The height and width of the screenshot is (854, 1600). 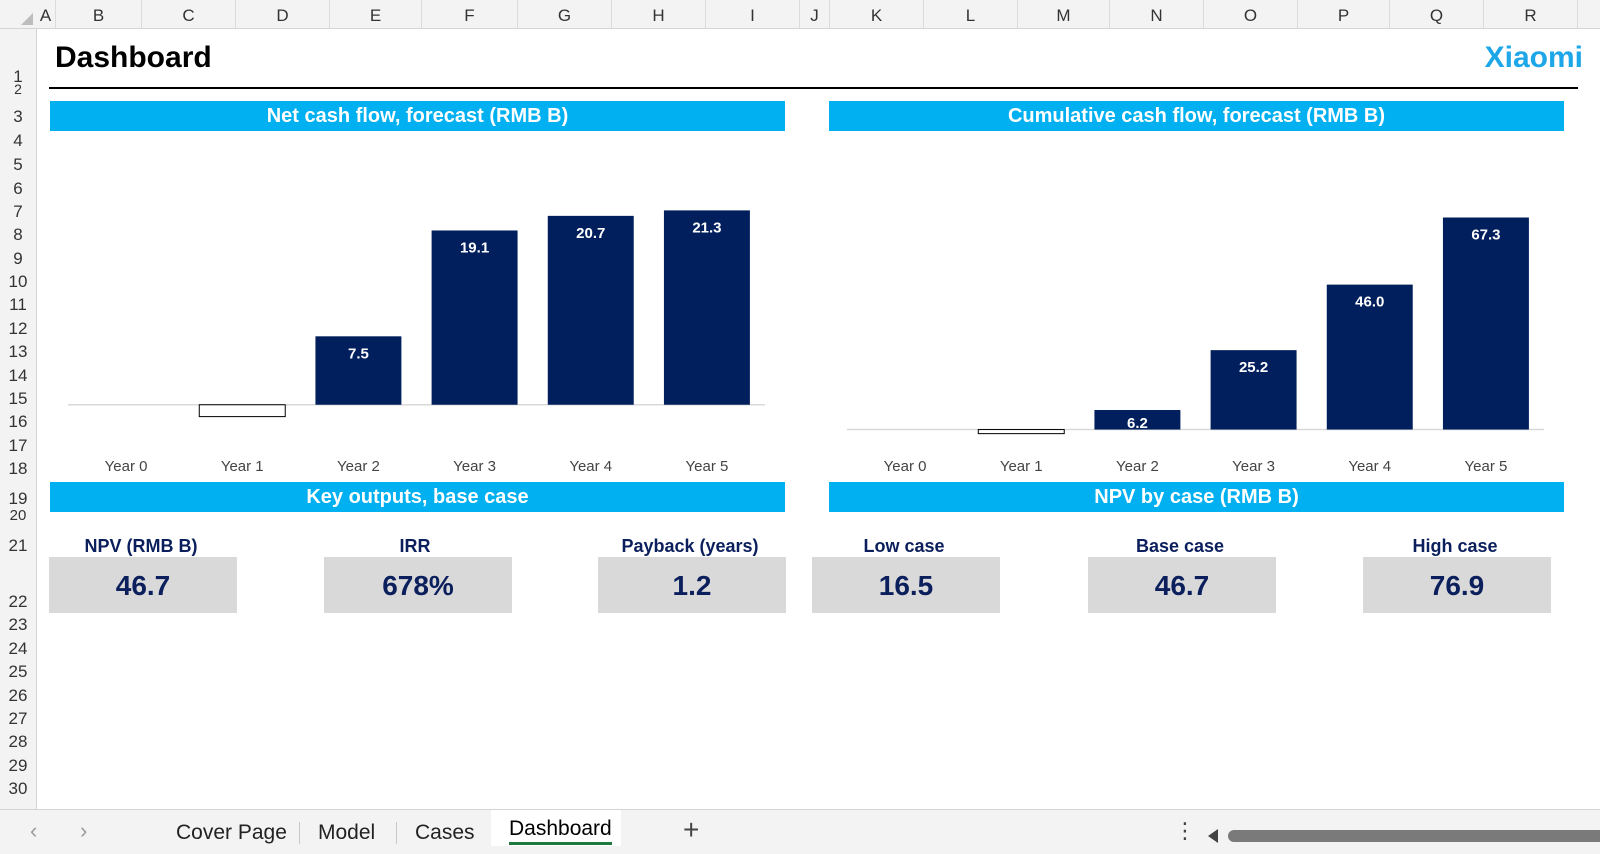 I want to click on chart-data-label: 46.0, so click(x=1369, y=302).